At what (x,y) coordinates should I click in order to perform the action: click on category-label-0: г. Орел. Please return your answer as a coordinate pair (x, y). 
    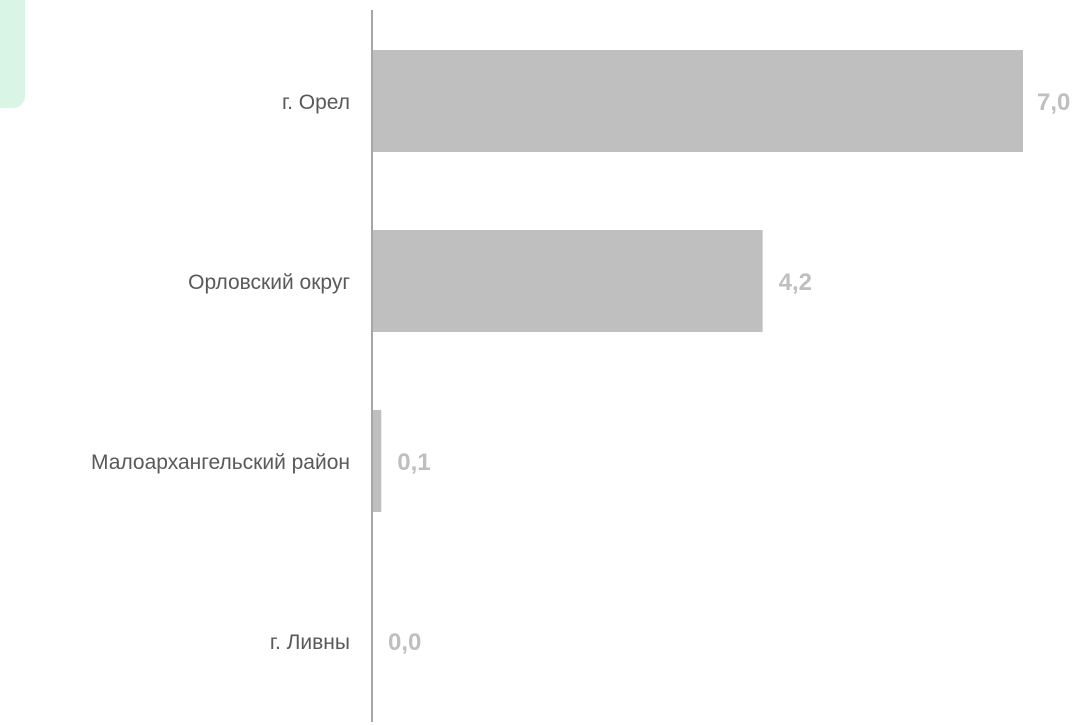
    Looking at the image, I should click on (316, 102).